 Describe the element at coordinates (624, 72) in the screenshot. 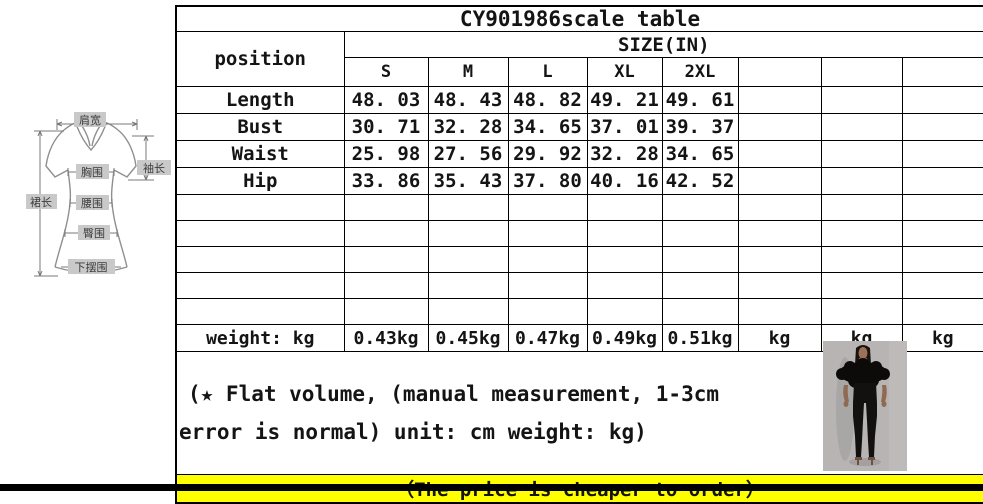

I see `size-col-xl: XL` at that location.